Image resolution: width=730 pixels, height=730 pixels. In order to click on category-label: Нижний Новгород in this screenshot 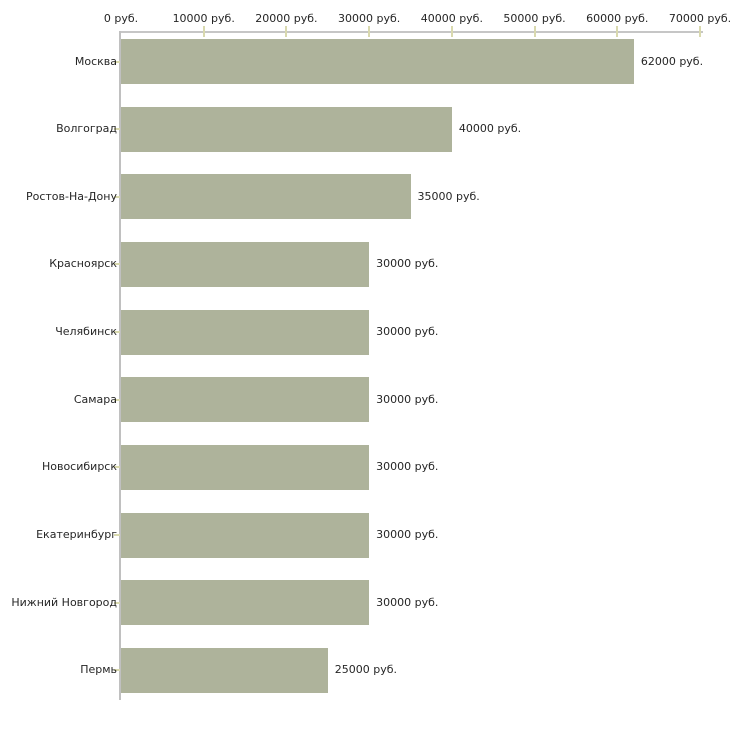, I will do `click(64, 602)`.